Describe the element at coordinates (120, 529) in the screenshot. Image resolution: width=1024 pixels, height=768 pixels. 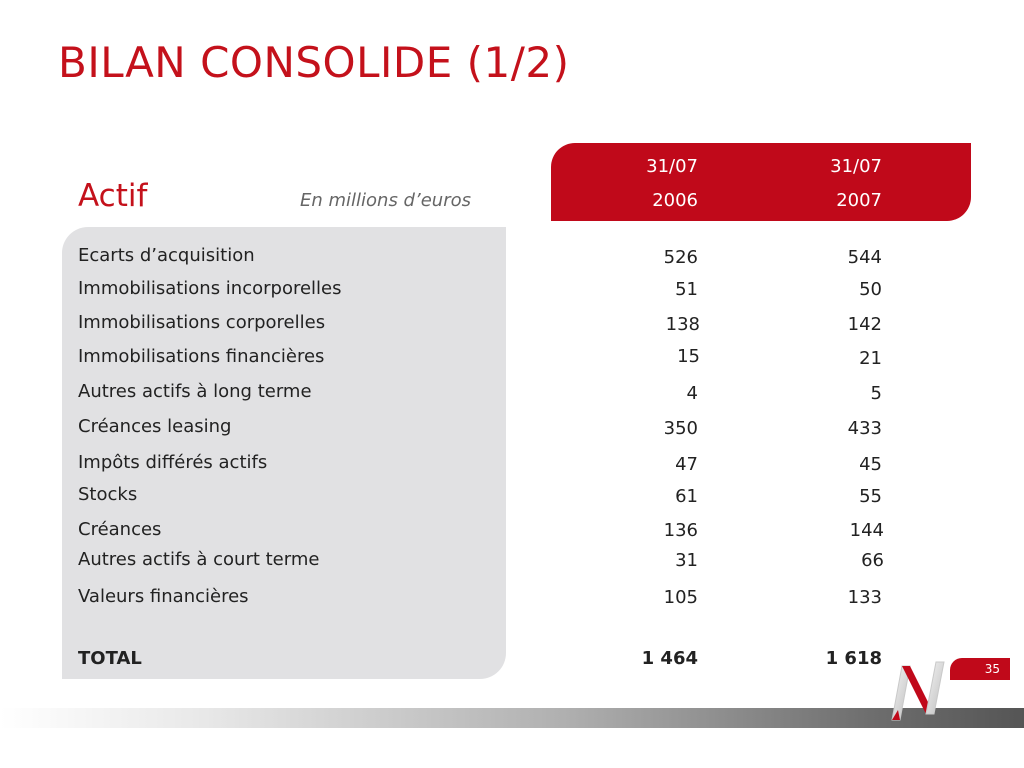
I see `row-label: Créances` at that location.